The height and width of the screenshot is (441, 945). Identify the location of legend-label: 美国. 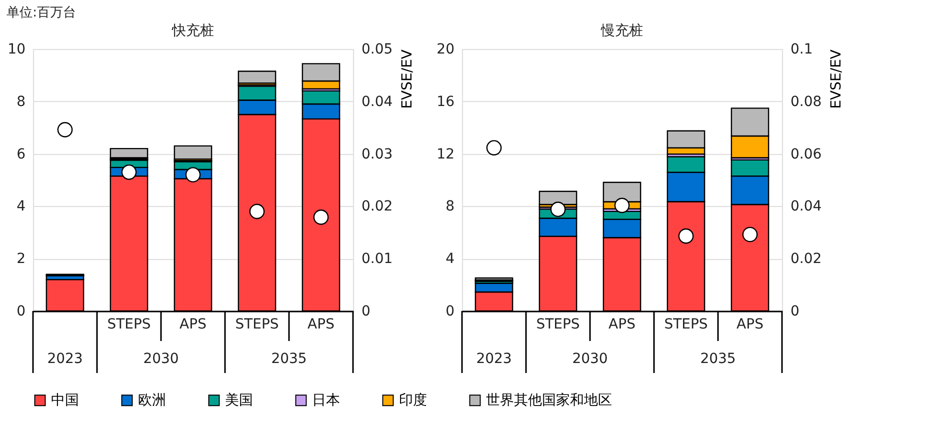
(239, 400).